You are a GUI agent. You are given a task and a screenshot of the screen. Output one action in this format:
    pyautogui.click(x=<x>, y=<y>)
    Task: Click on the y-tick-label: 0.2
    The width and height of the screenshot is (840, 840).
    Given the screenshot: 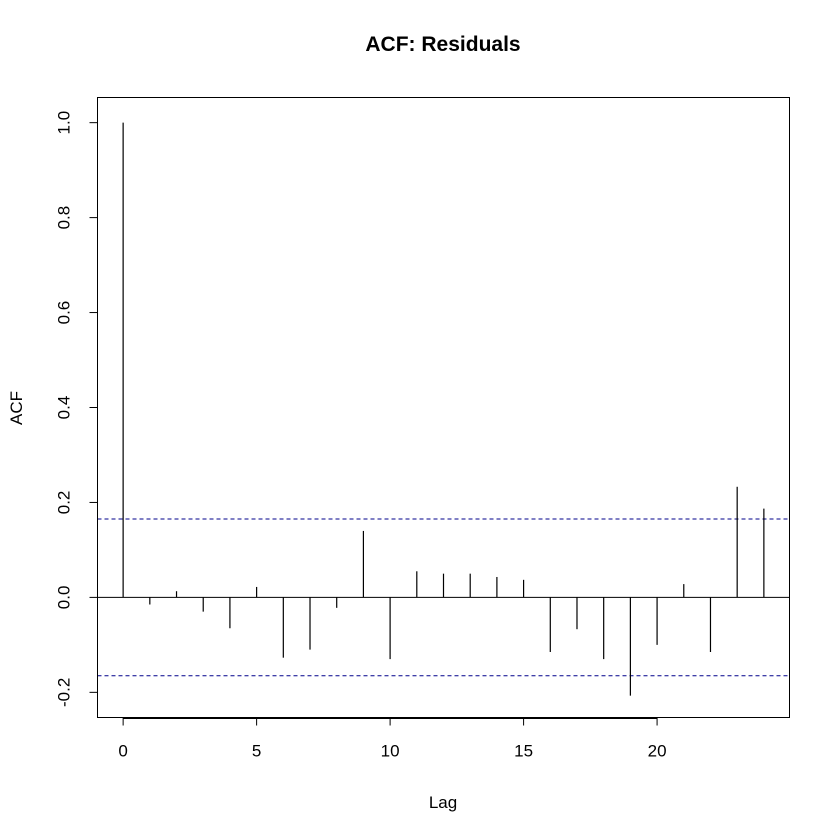 What is the action you would take?
    pyautogui.click(x=64, y=503)
    